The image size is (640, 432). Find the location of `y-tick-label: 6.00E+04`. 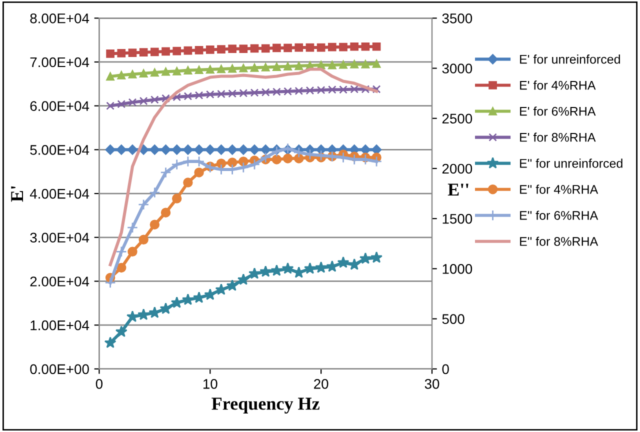

y-tick-label: 6.00E+04 is located at coordinates (60, 106).